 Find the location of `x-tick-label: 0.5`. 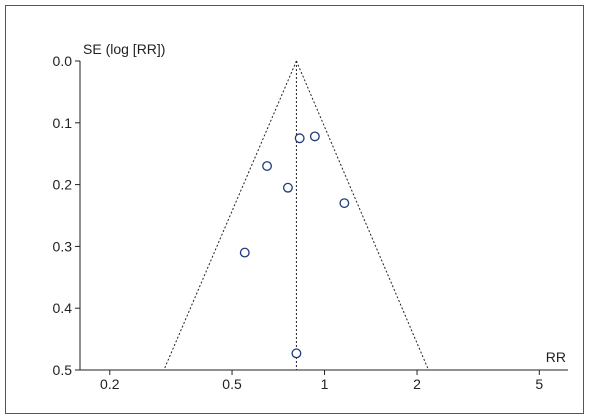

x-tick-label: 0.5 is located at coordinates (232, 384).